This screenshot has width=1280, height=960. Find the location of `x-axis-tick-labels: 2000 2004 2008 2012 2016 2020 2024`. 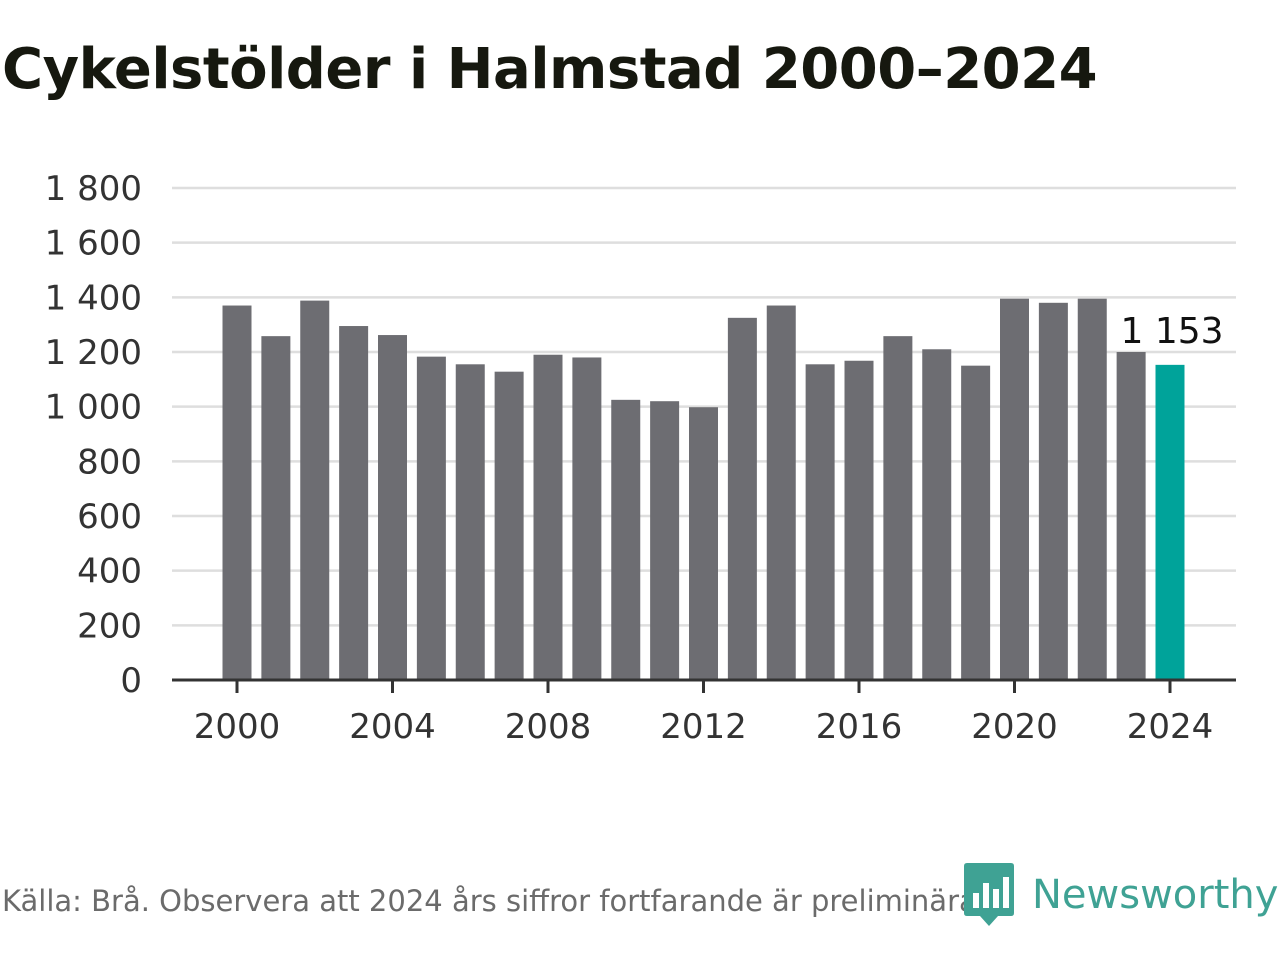

x-axis-tick-labels: 2000 2004 2008 2012 2016 2020 2024 is located at coordinates (704, 727).